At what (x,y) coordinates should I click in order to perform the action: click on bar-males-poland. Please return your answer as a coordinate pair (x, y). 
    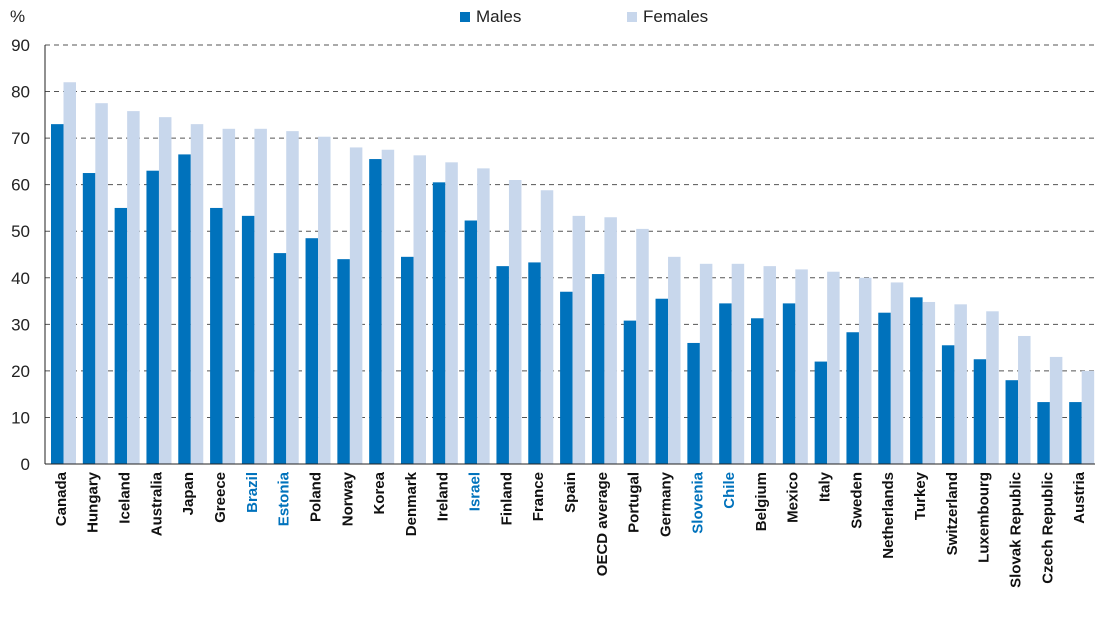
    Looking at the image, I should click on (312, 351).